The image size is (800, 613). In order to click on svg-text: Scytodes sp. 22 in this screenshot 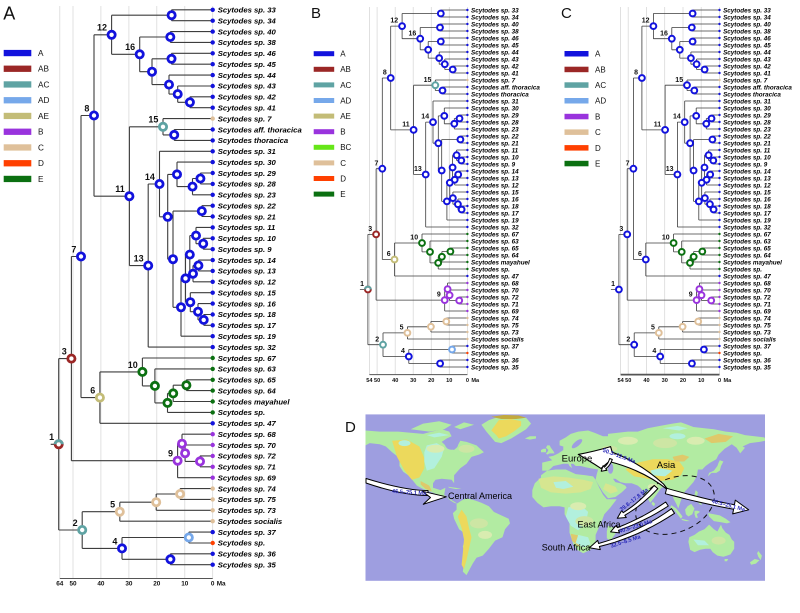, I will do `click(247, 205)`.